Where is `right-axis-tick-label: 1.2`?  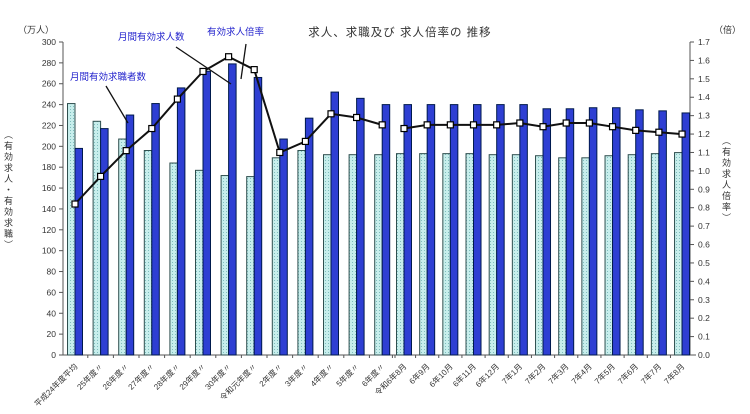
right-axis-tick-label: 1.2 is located at coordinates (704, 134).